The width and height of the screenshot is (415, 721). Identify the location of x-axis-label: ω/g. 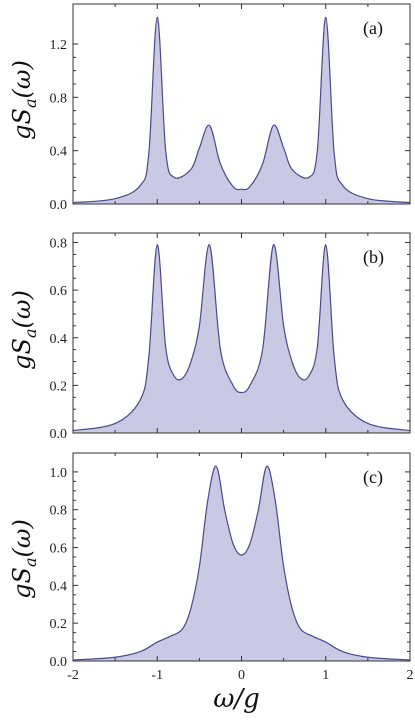
(236, 699).